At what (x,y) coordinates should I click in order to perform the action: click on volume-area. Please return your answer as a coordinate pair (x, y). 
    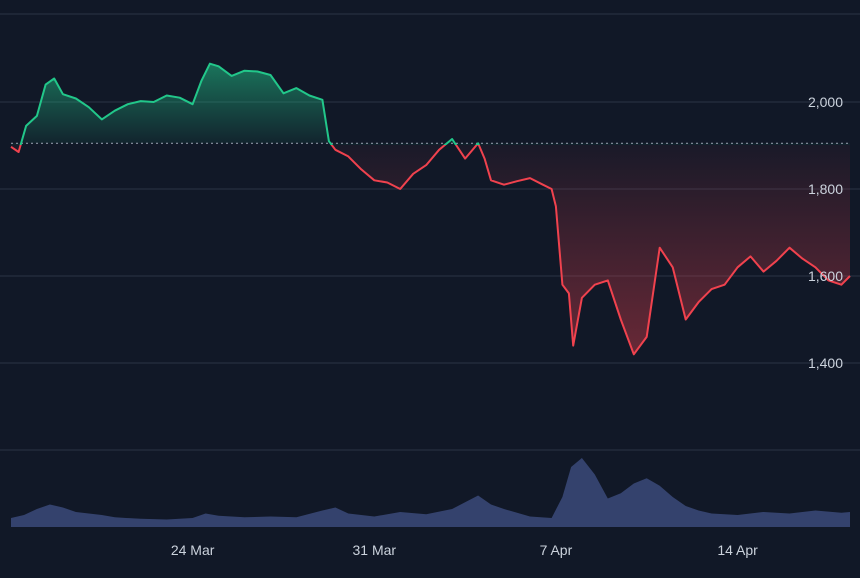
    Looking at the image, I should click on (430, 492).